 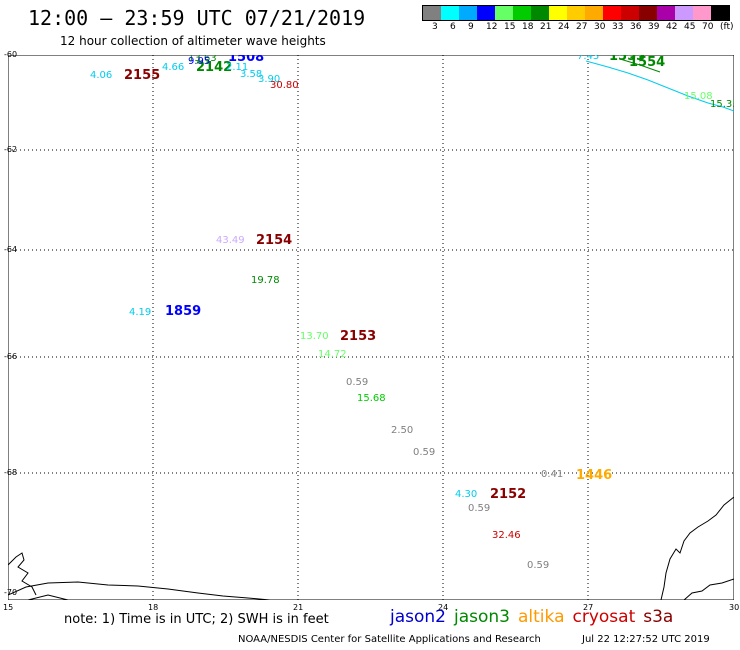 I want to click on legend-labels: 3 6 9 12 15 18 21 24 27 30 33 36 39 42 45 70 (ft), so click(x=581, y=28).